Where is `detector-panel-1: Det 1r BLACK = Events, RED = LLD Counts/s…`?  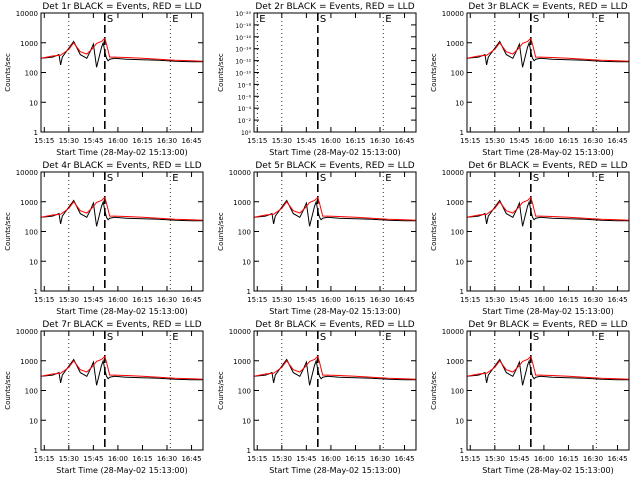
detector-panel-1: Det 1r BLACK = Events, RED = LLD Counts/s… is located at coordinates (104, 79).